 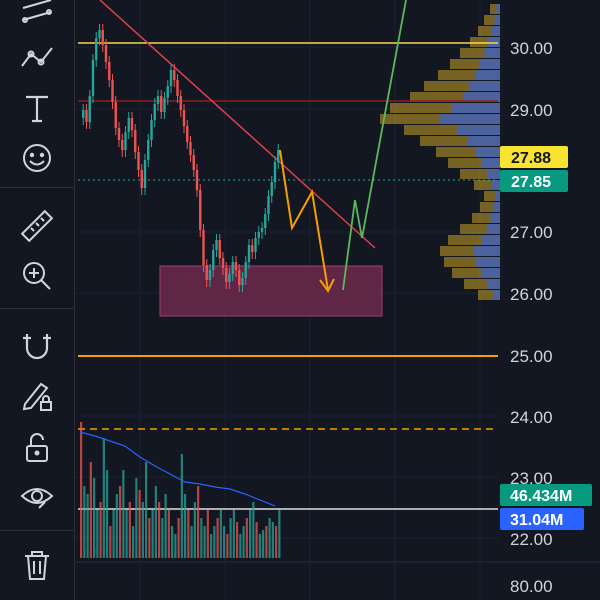 I want to click on volume-profile, so click(x=440, y=152).